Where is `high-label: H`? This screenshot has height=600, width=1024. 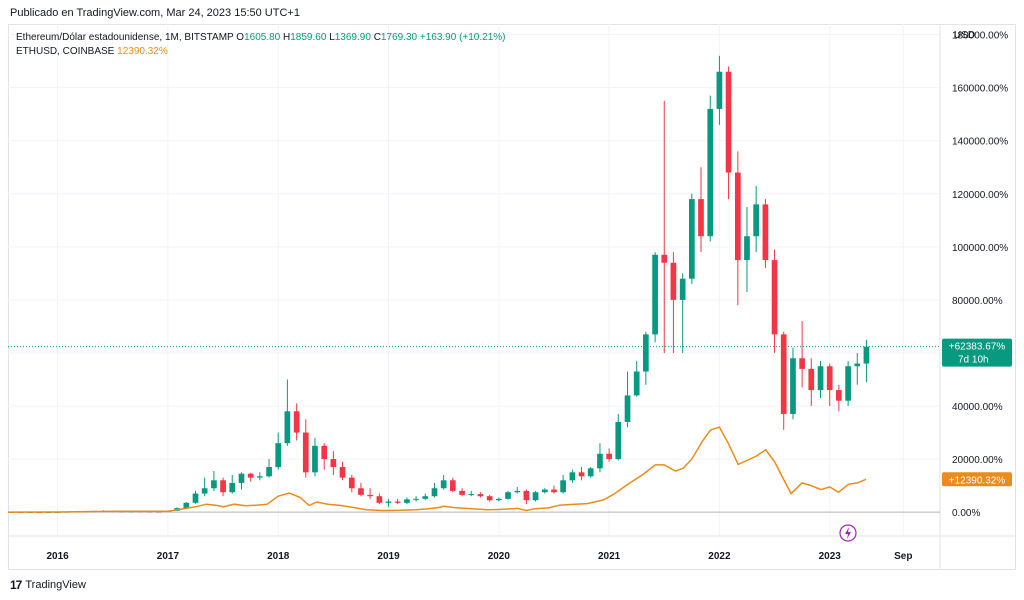 high-label: H is located at coordinates (287, 37).